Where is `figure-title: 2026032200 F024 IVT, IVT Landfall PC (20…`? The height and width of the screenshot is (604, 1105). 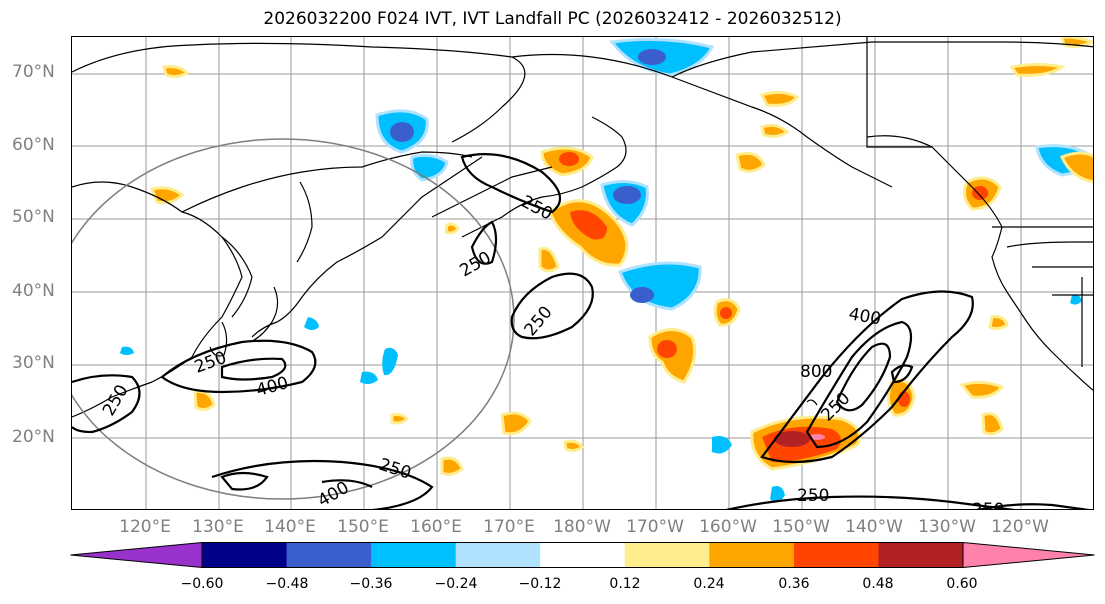 figure-title: 2026032200 F024 IVT, IVT Landfall PC (20… is located at coordinates (552, 19).